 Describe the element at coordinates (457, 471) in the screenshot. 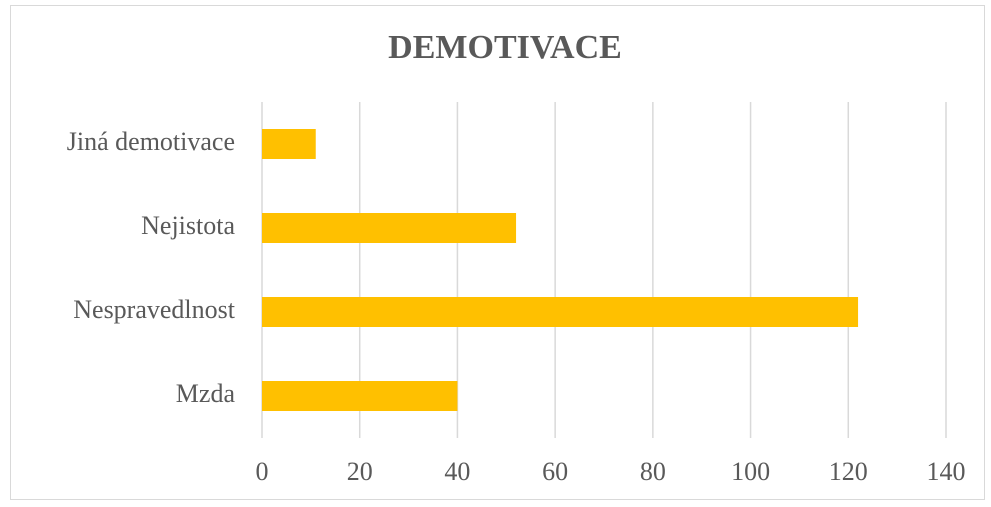

I see `x-tick-label: 40` at that location.